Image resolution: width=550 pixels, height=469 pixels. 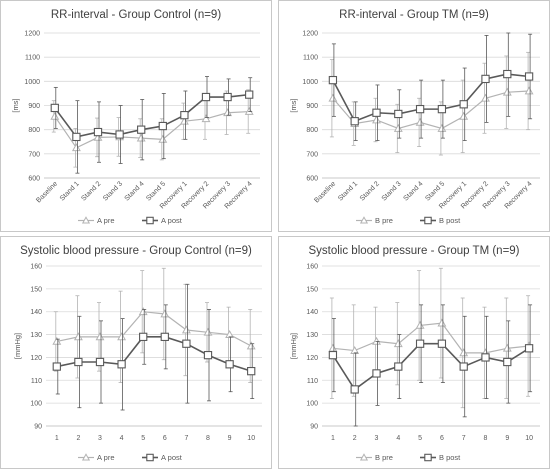 What do you see at coordinates (36, 335) in the screenshot?
I see `y-tick-label: 130` at bounding box center [36, 335].